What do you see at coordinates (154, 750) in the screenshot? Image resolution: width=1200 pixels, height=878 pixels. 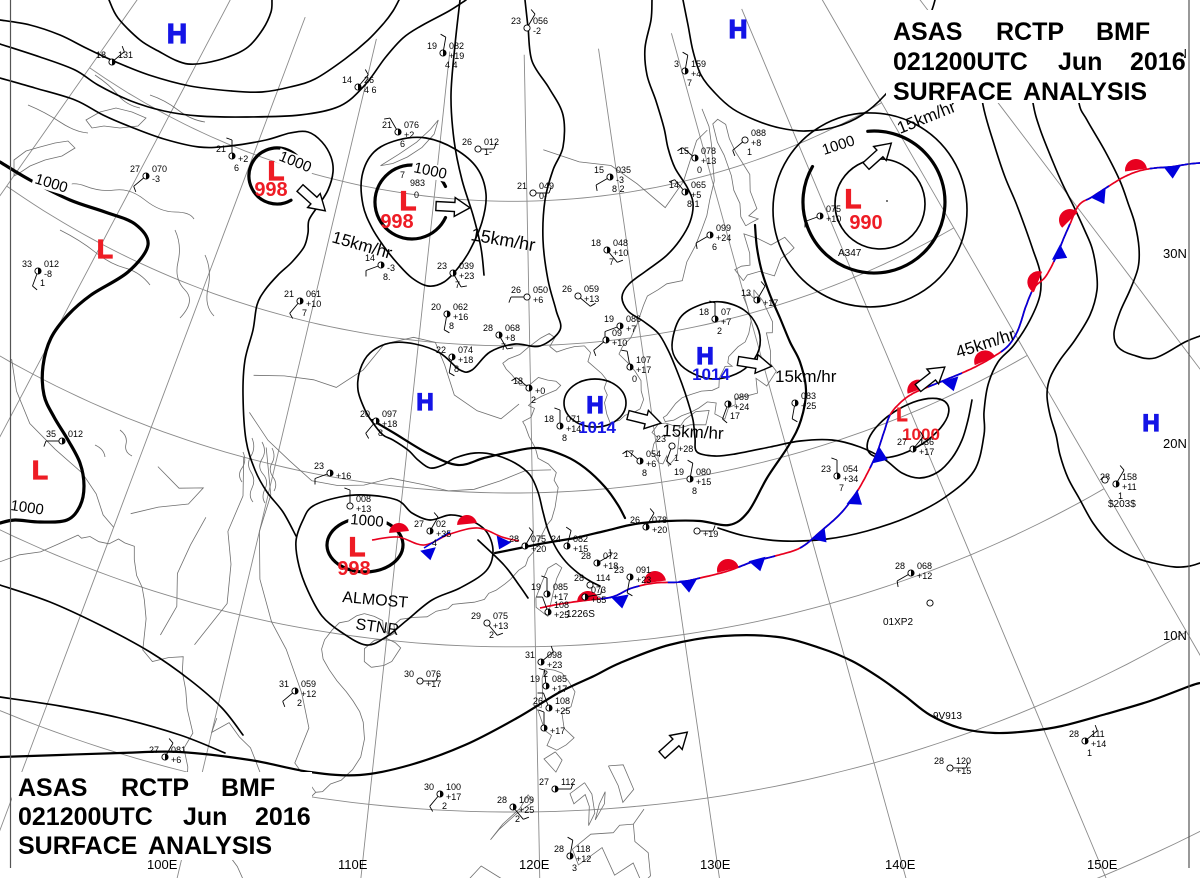 I see `svg-text: 27` at bounding box center [154, 750].